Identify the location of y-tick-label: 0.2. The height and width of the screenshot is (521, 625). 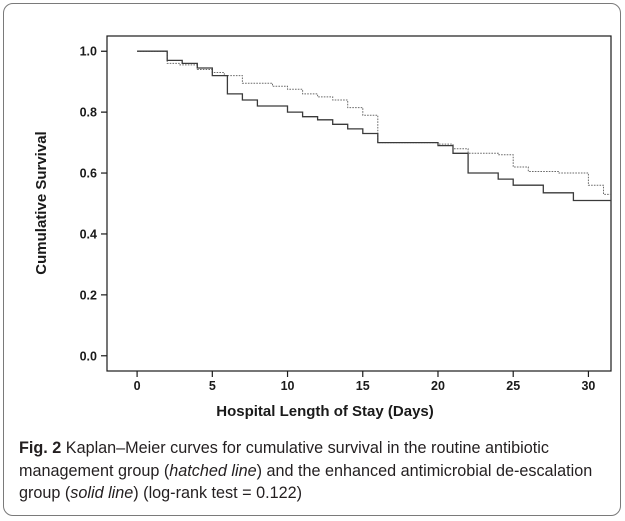
(88, 295).